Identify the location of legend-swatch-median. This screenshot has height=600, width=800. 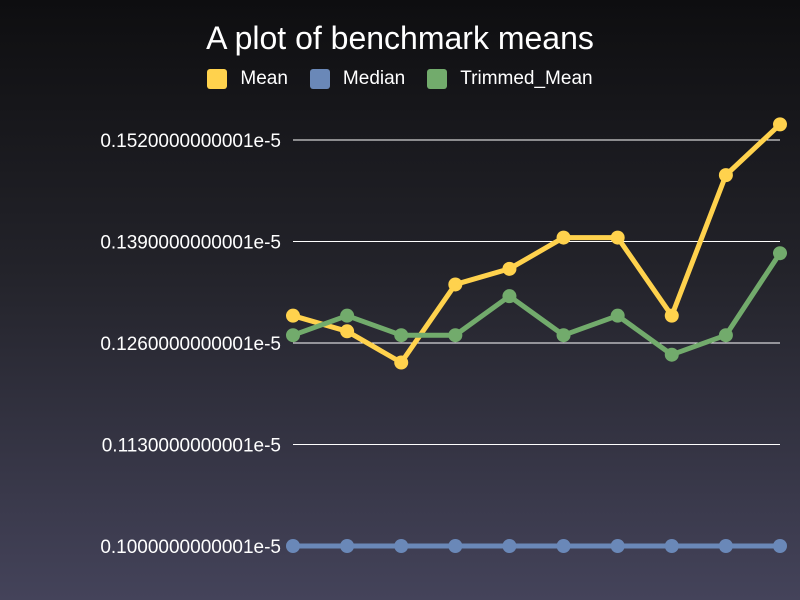
(319, 79).